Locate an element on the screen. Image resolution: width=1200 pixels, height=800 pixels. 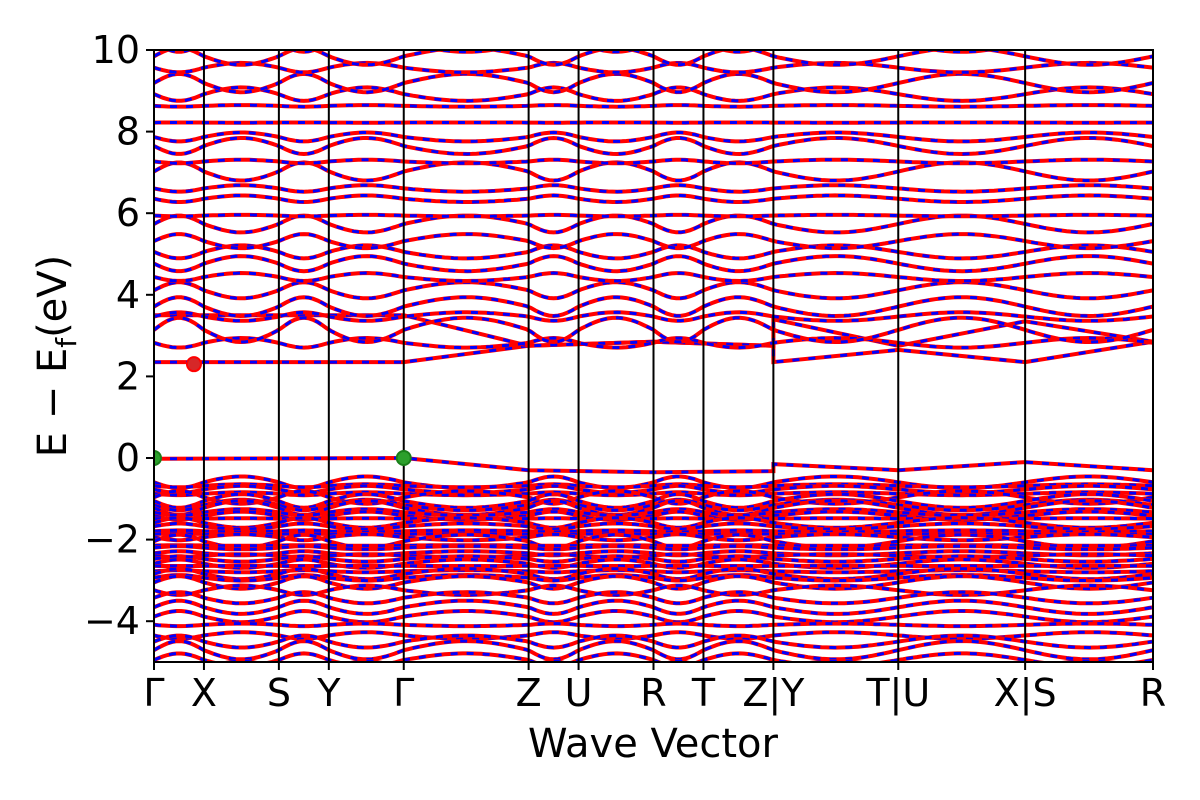
cbm-marker is located at coordinates (193, 364).